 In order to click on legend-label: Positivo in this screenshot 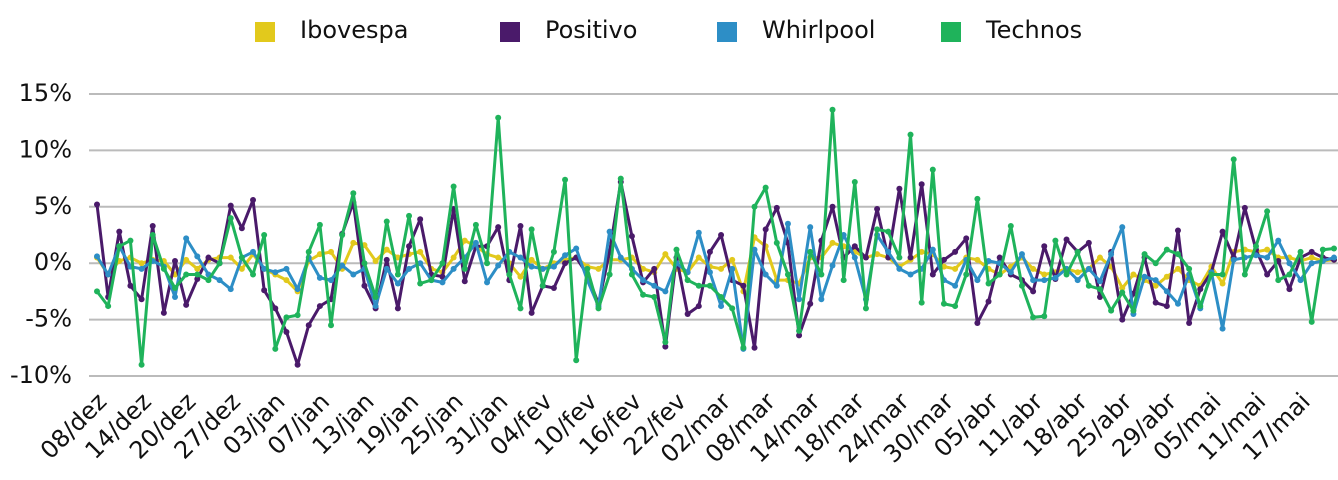, I will do `click(591, 30)`.